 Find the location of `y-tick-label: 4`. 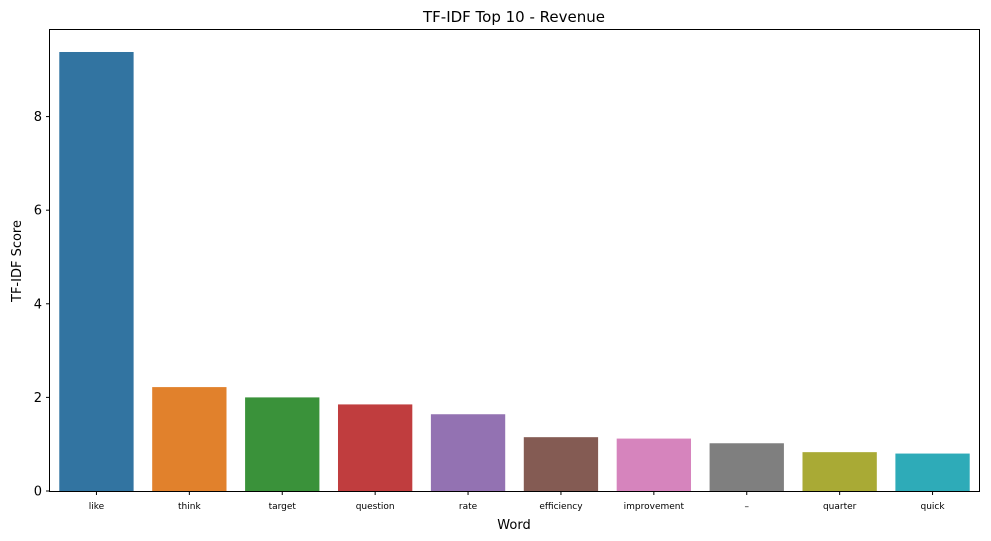

y-tick-label: 4 is located at coordinates (38, 304).